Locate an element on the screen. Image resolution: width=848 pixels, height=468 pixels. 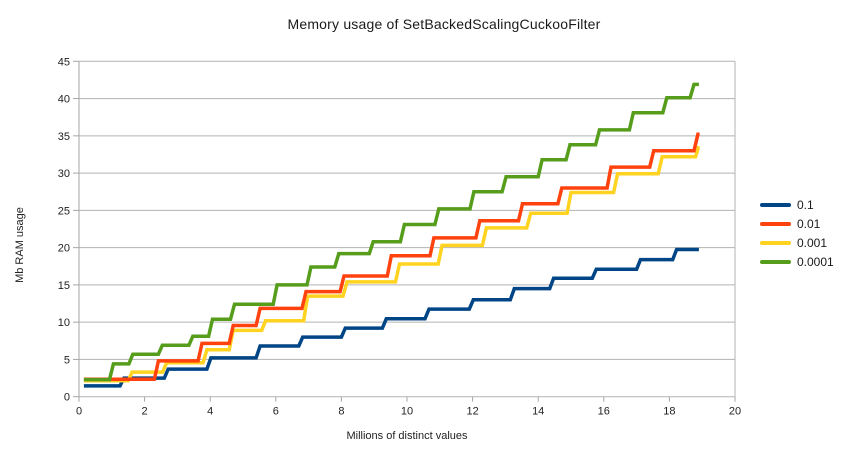
legend-item-0.1: 0.1 is located at coordinates (797, 204).